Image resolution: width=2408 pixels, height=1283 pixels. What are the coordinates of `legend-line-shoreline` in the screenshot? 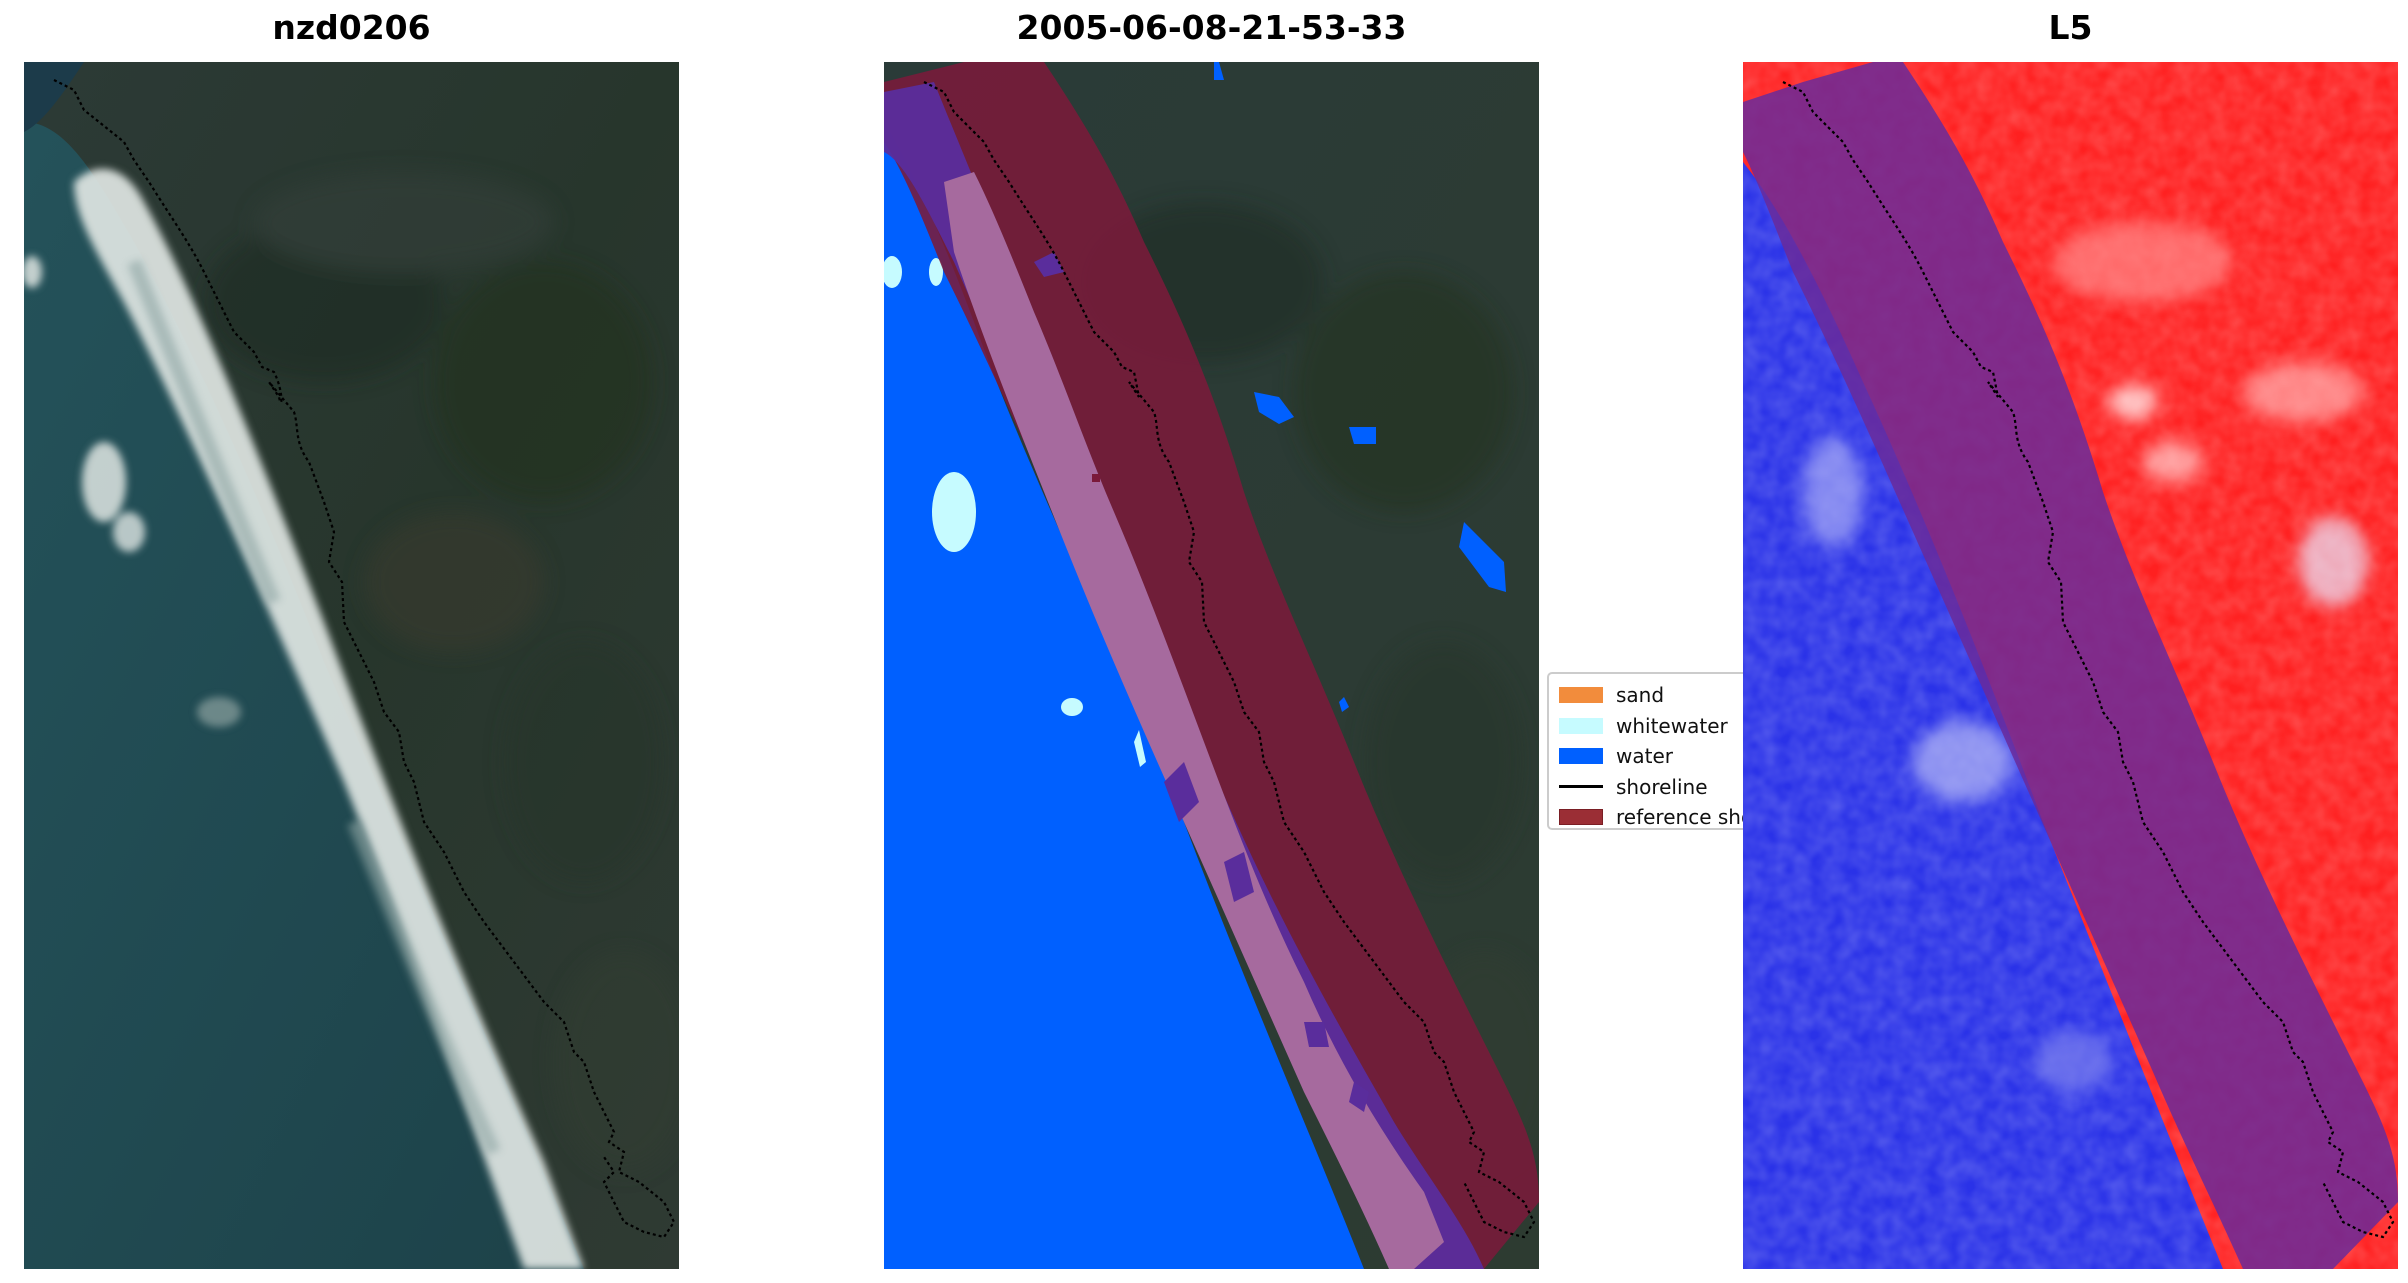 It's located at (1581, 787).